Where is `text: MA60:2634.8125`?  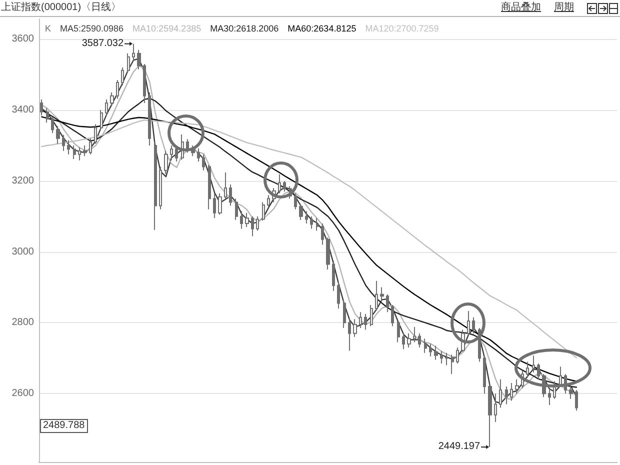
text: MA60:2634.8125 is located at coordinates (322, 29).